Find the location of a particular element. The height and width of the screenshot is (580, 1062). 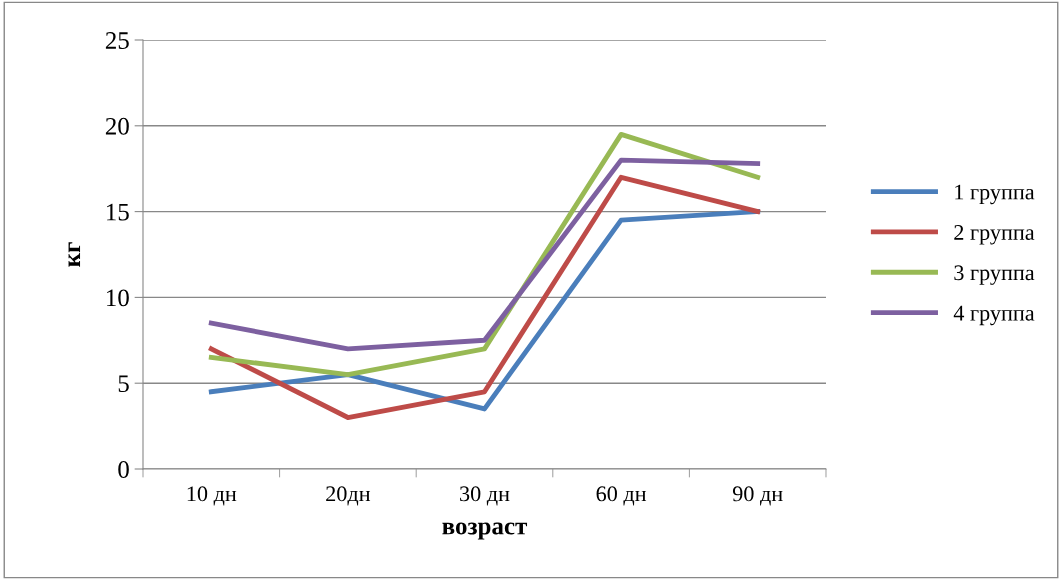

x-tick-label: 20дн is located at coordinates (348, 496).